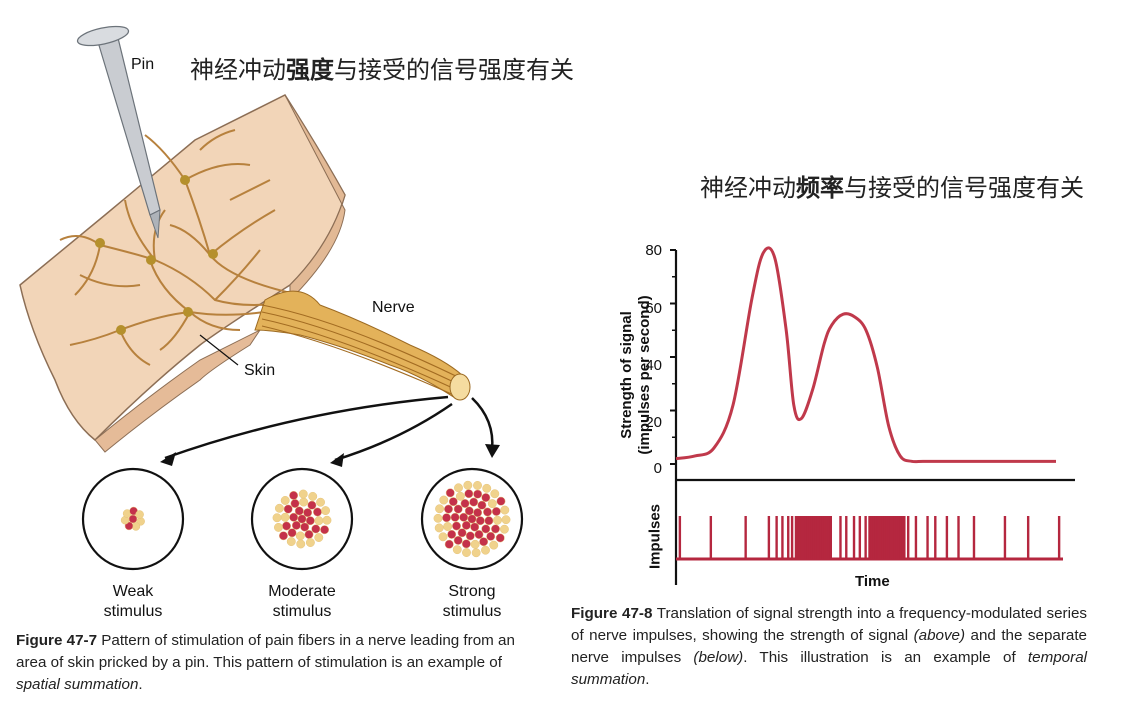 Image resolution: width=1141 pixels, height=717 pixels. Describe the element at coordinates (362, 345) in the screenshot. I see `nerve-bundle` at that location.